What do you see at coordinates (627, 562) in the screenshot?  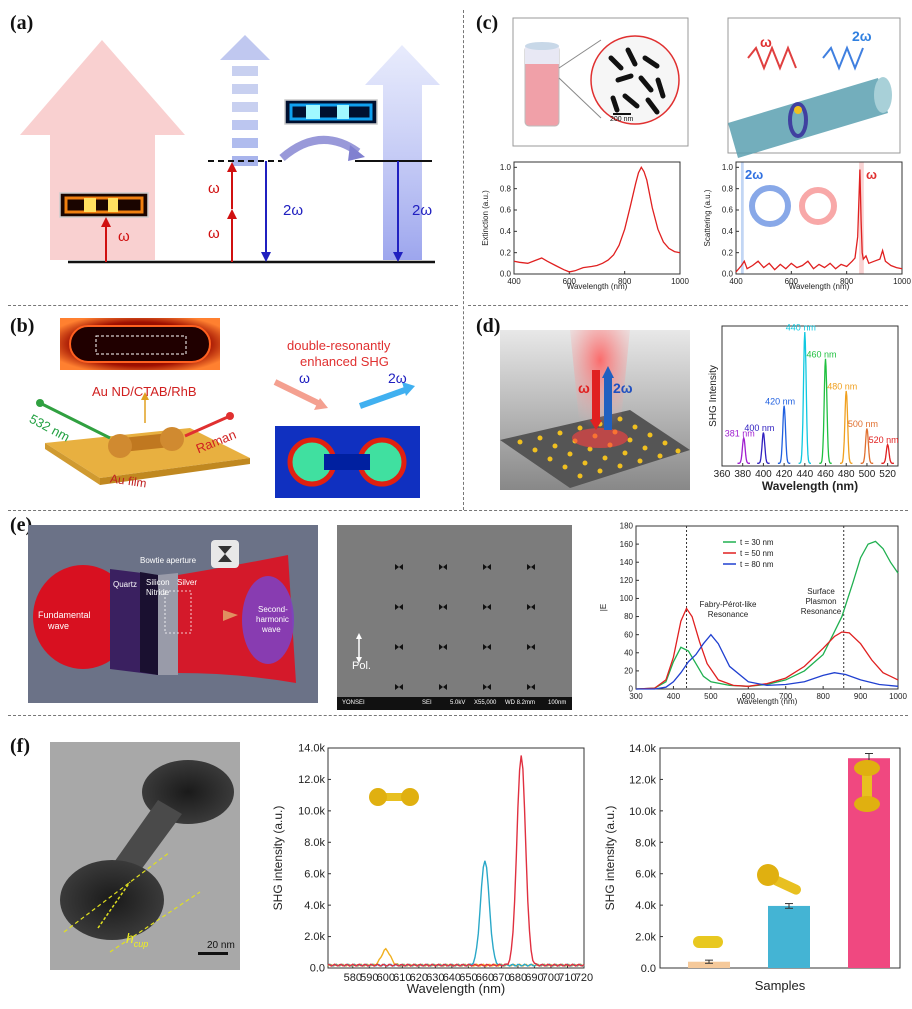 I see `y-tick-label: 140` at bounding box center [627, 562].